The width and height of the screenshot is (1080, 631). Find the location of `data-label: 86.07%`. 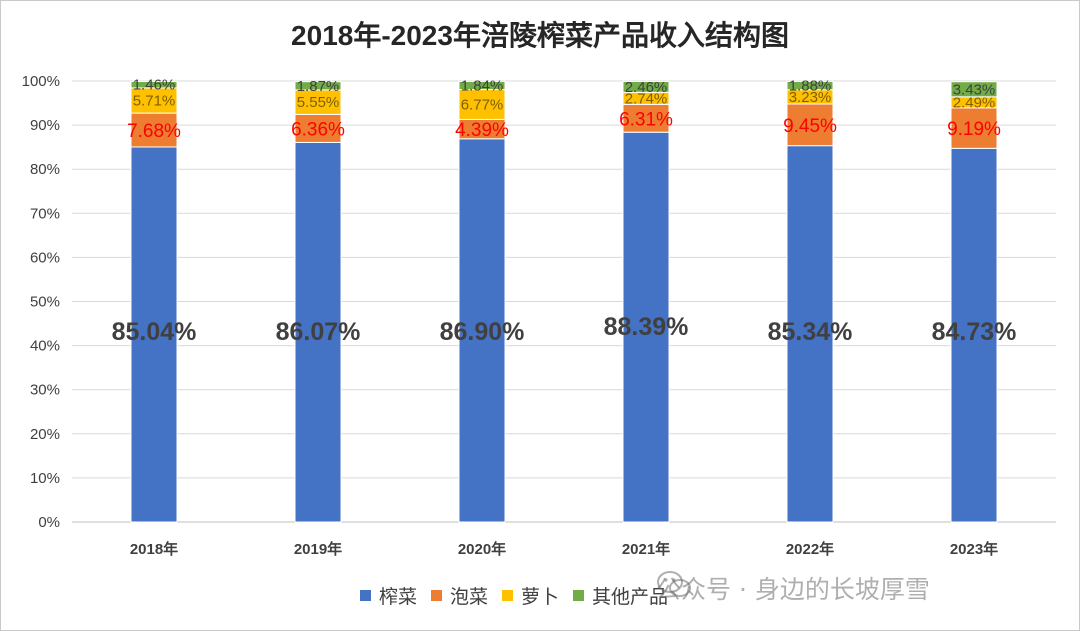

data-label: 86.07% is located at coordinates (318, 332).